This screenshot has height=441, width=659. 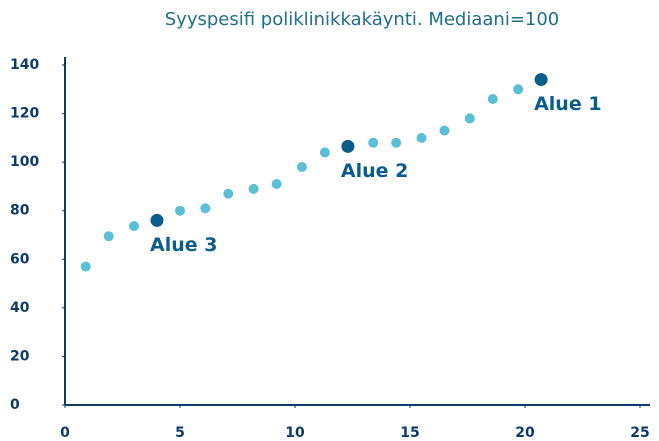 I want to click on point-label: Alue 3, so click(x=183, y=245).